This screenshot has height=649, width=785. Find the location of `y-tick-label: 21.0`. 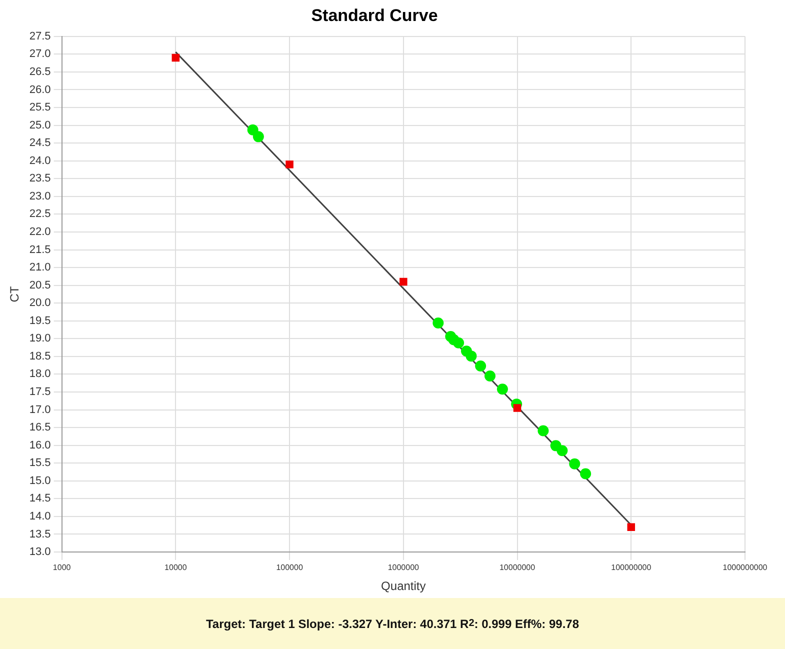

y-tick-label: 21.0 is located at coordinates (40, 268).